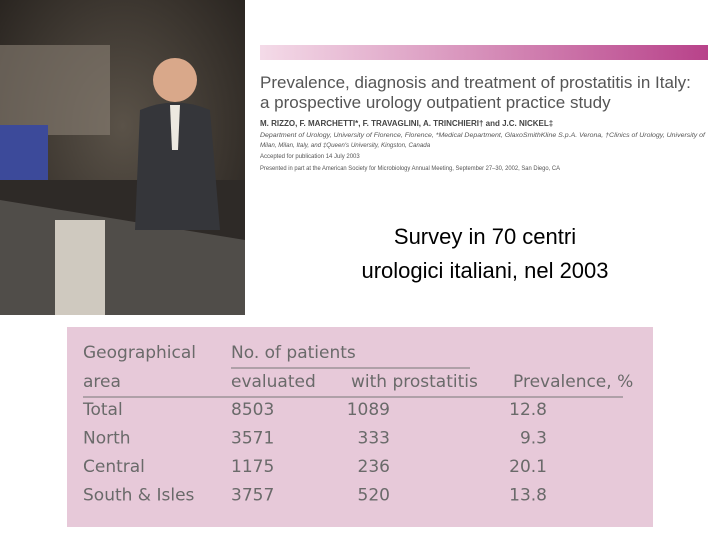  I want to click on table-cell: 333, so click(374, 439).